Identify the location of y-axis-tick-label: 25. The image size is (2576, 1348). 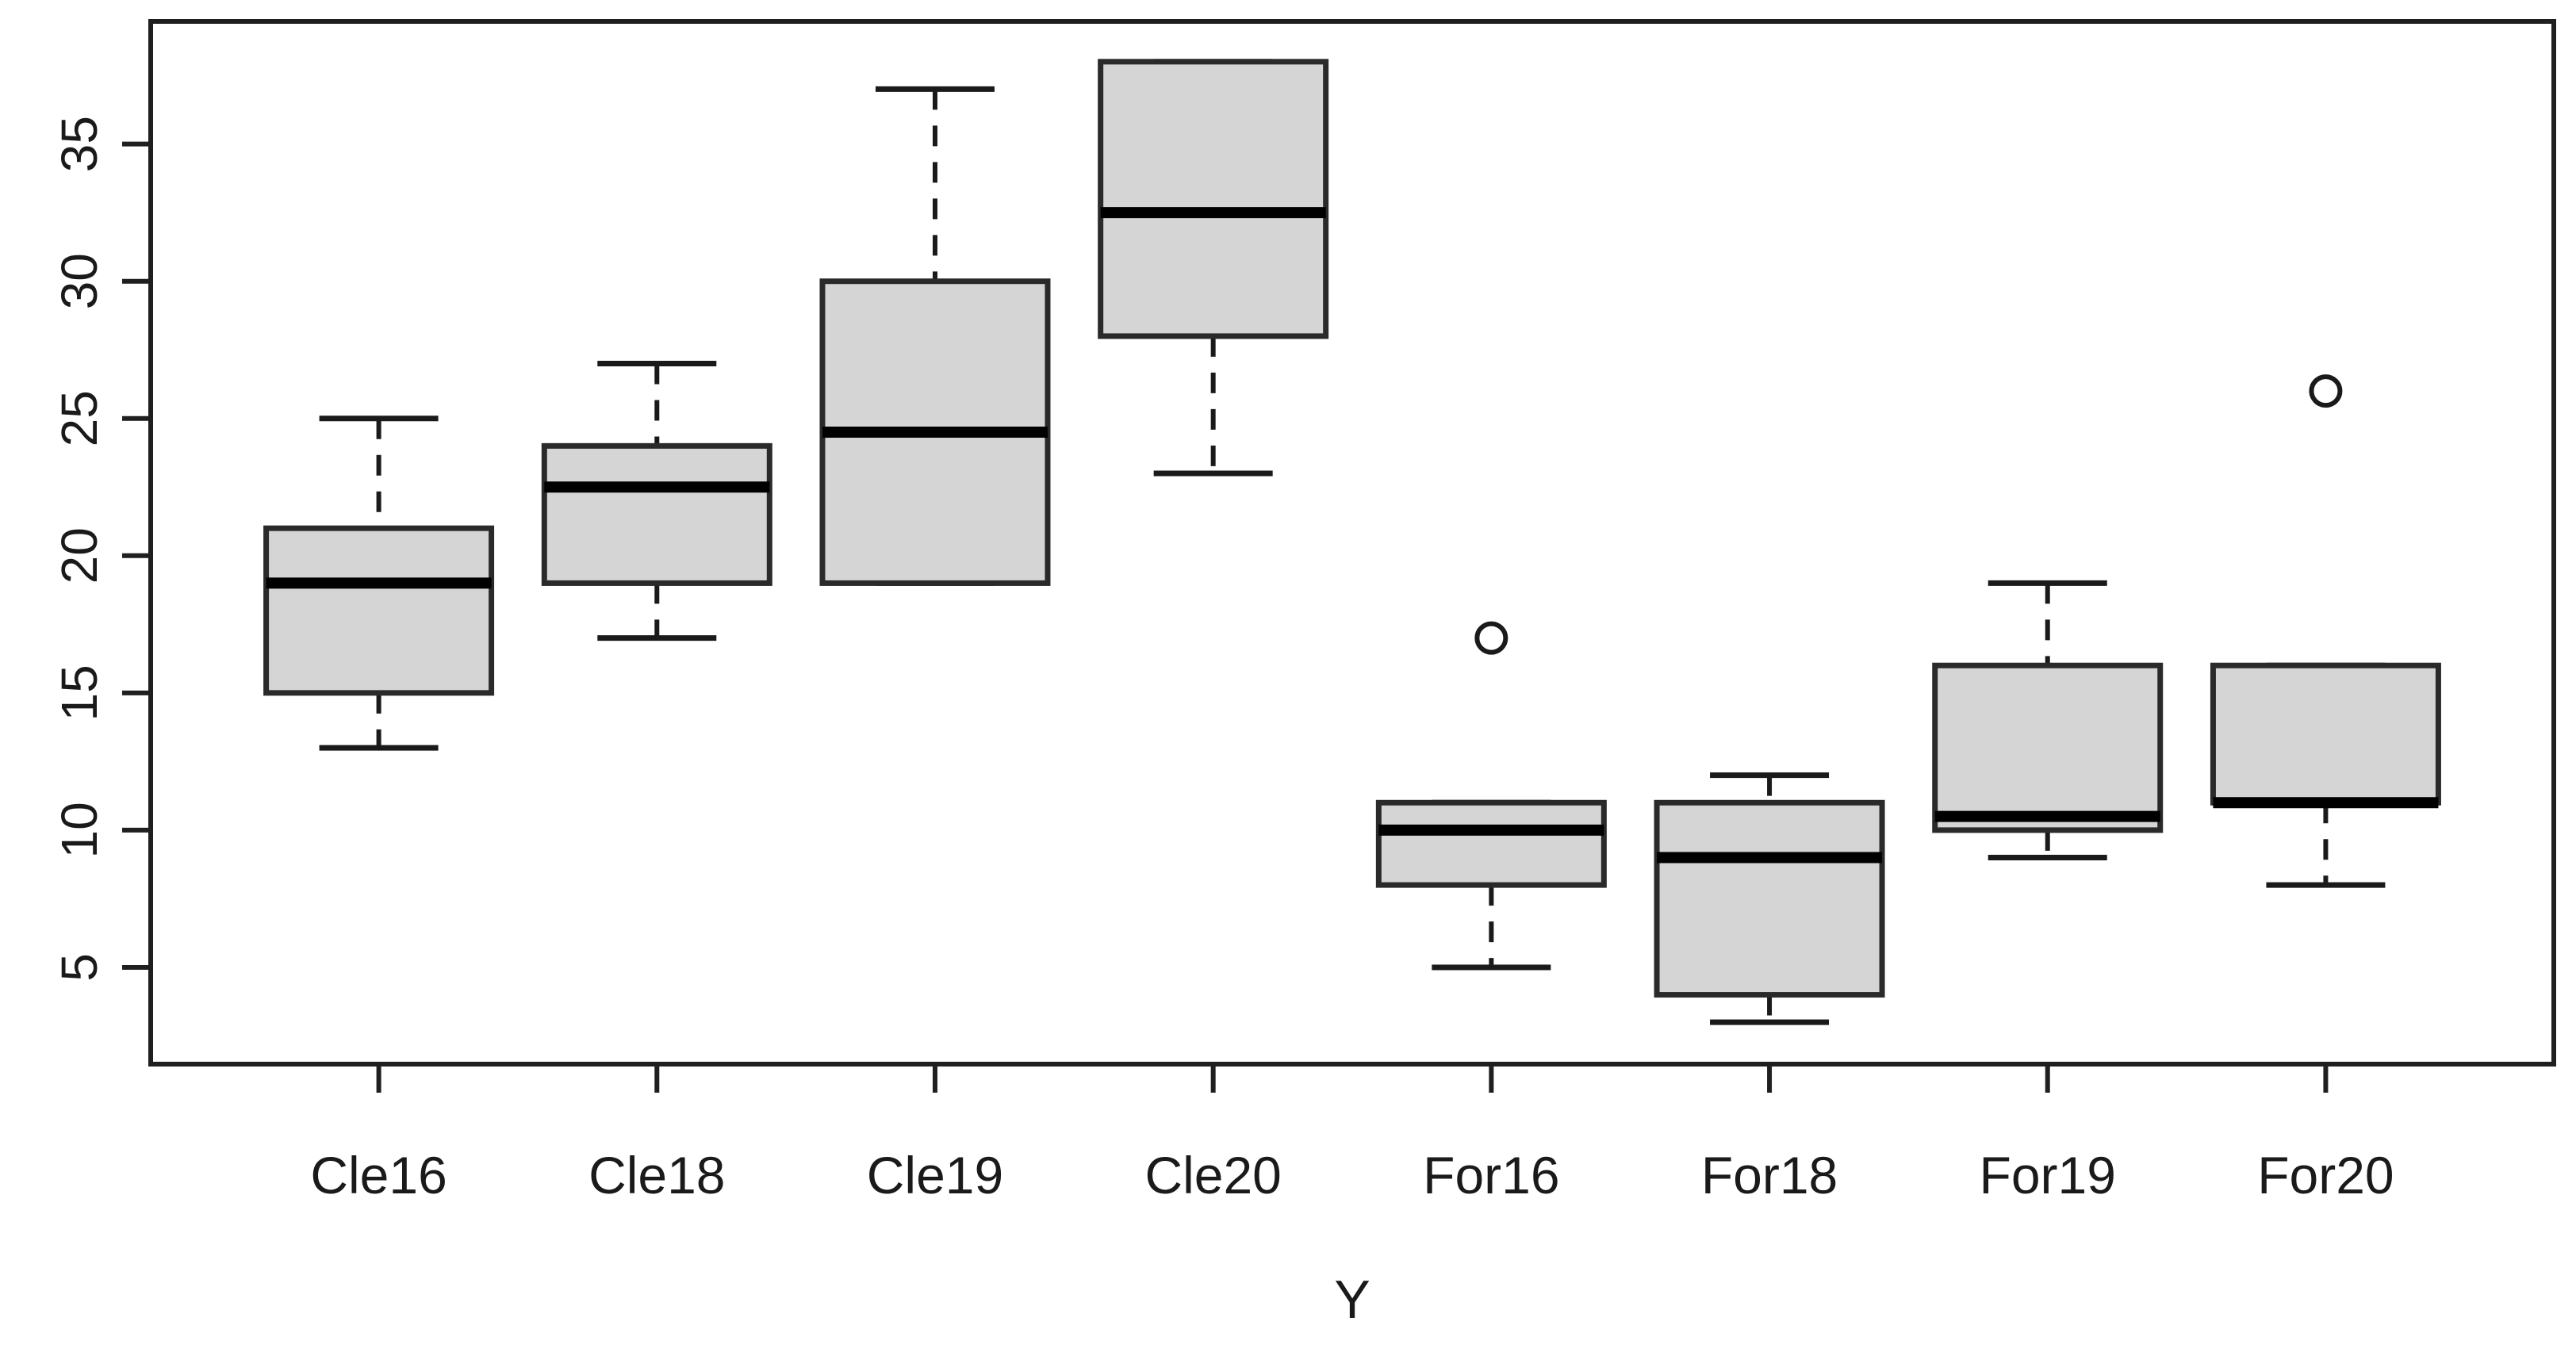
(79, 418).